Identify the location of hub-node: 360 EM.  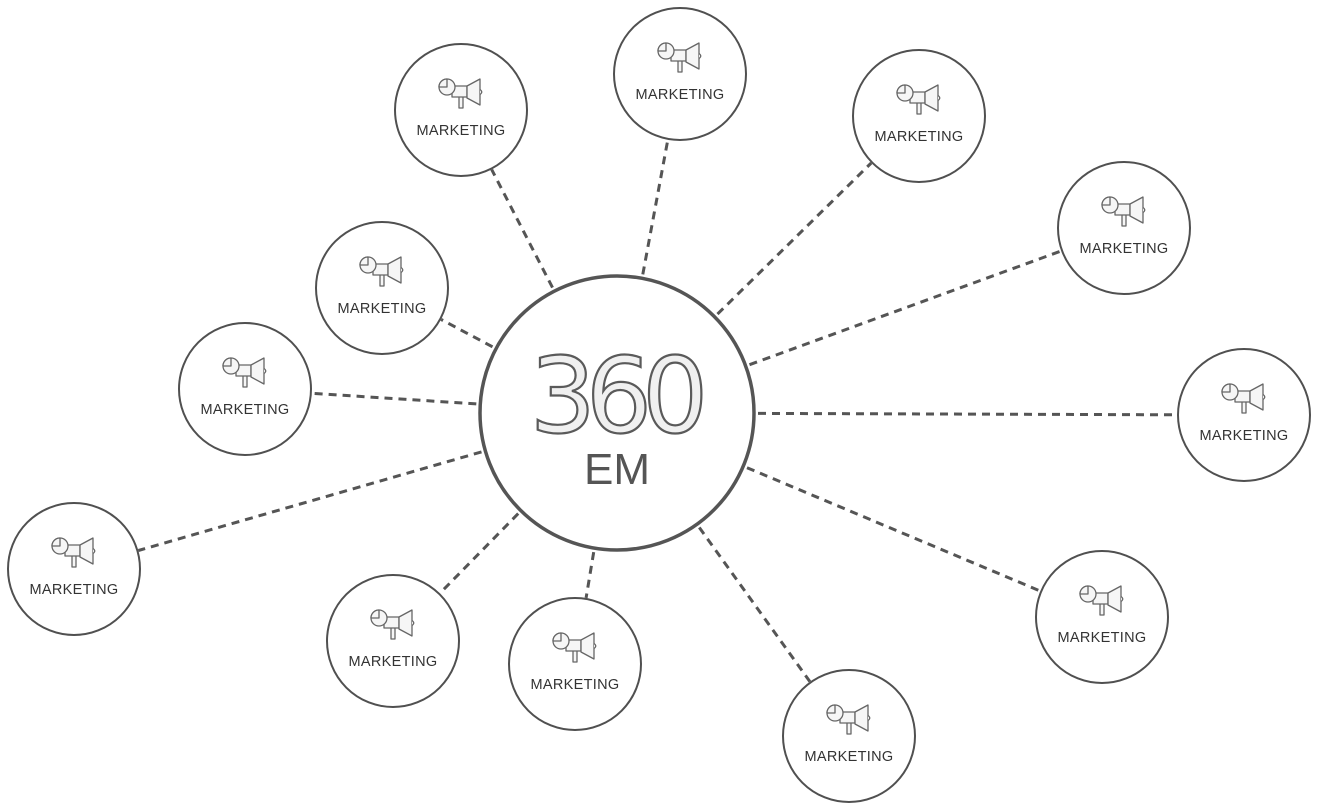
(617, 413).